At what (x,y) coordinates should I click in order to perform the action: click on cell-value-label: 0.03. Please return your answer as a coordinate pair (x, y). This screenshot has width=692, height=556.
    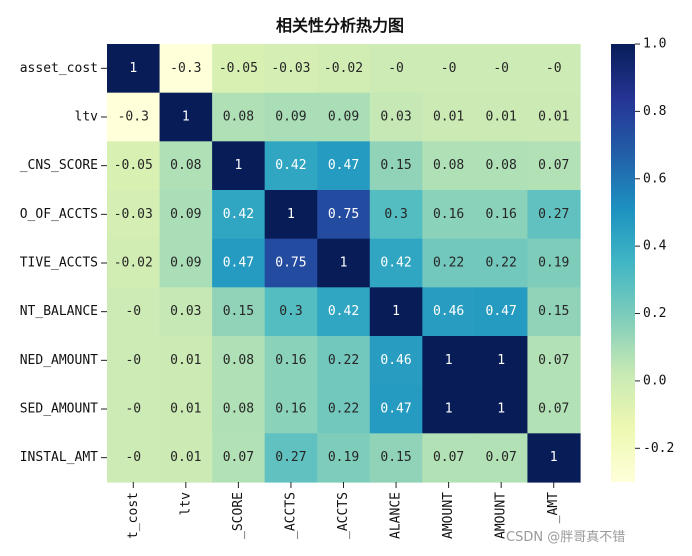
    Looking at the image, I should click on (395, 117).